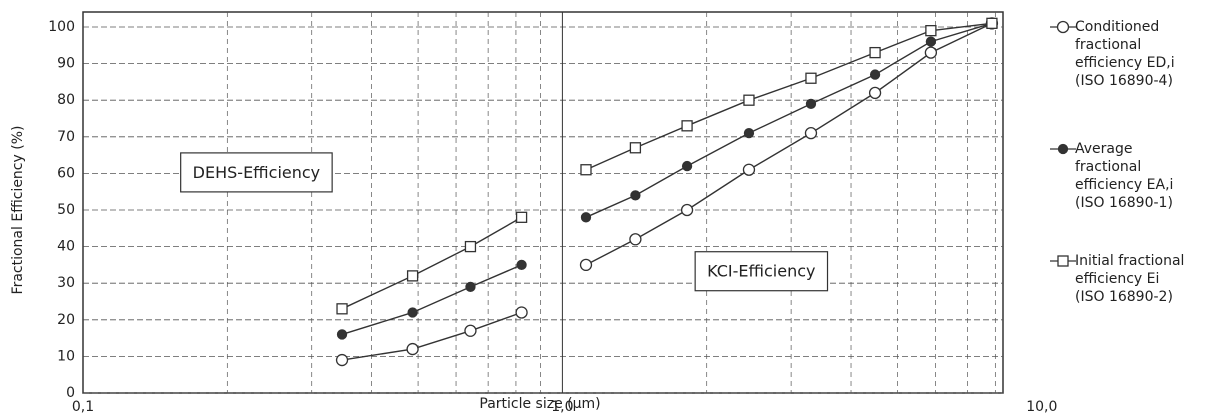 Image resolution: width=1230 pixels, height=414 pixels. I want to click on x-tick-label: 1,0, so click(562, 406).